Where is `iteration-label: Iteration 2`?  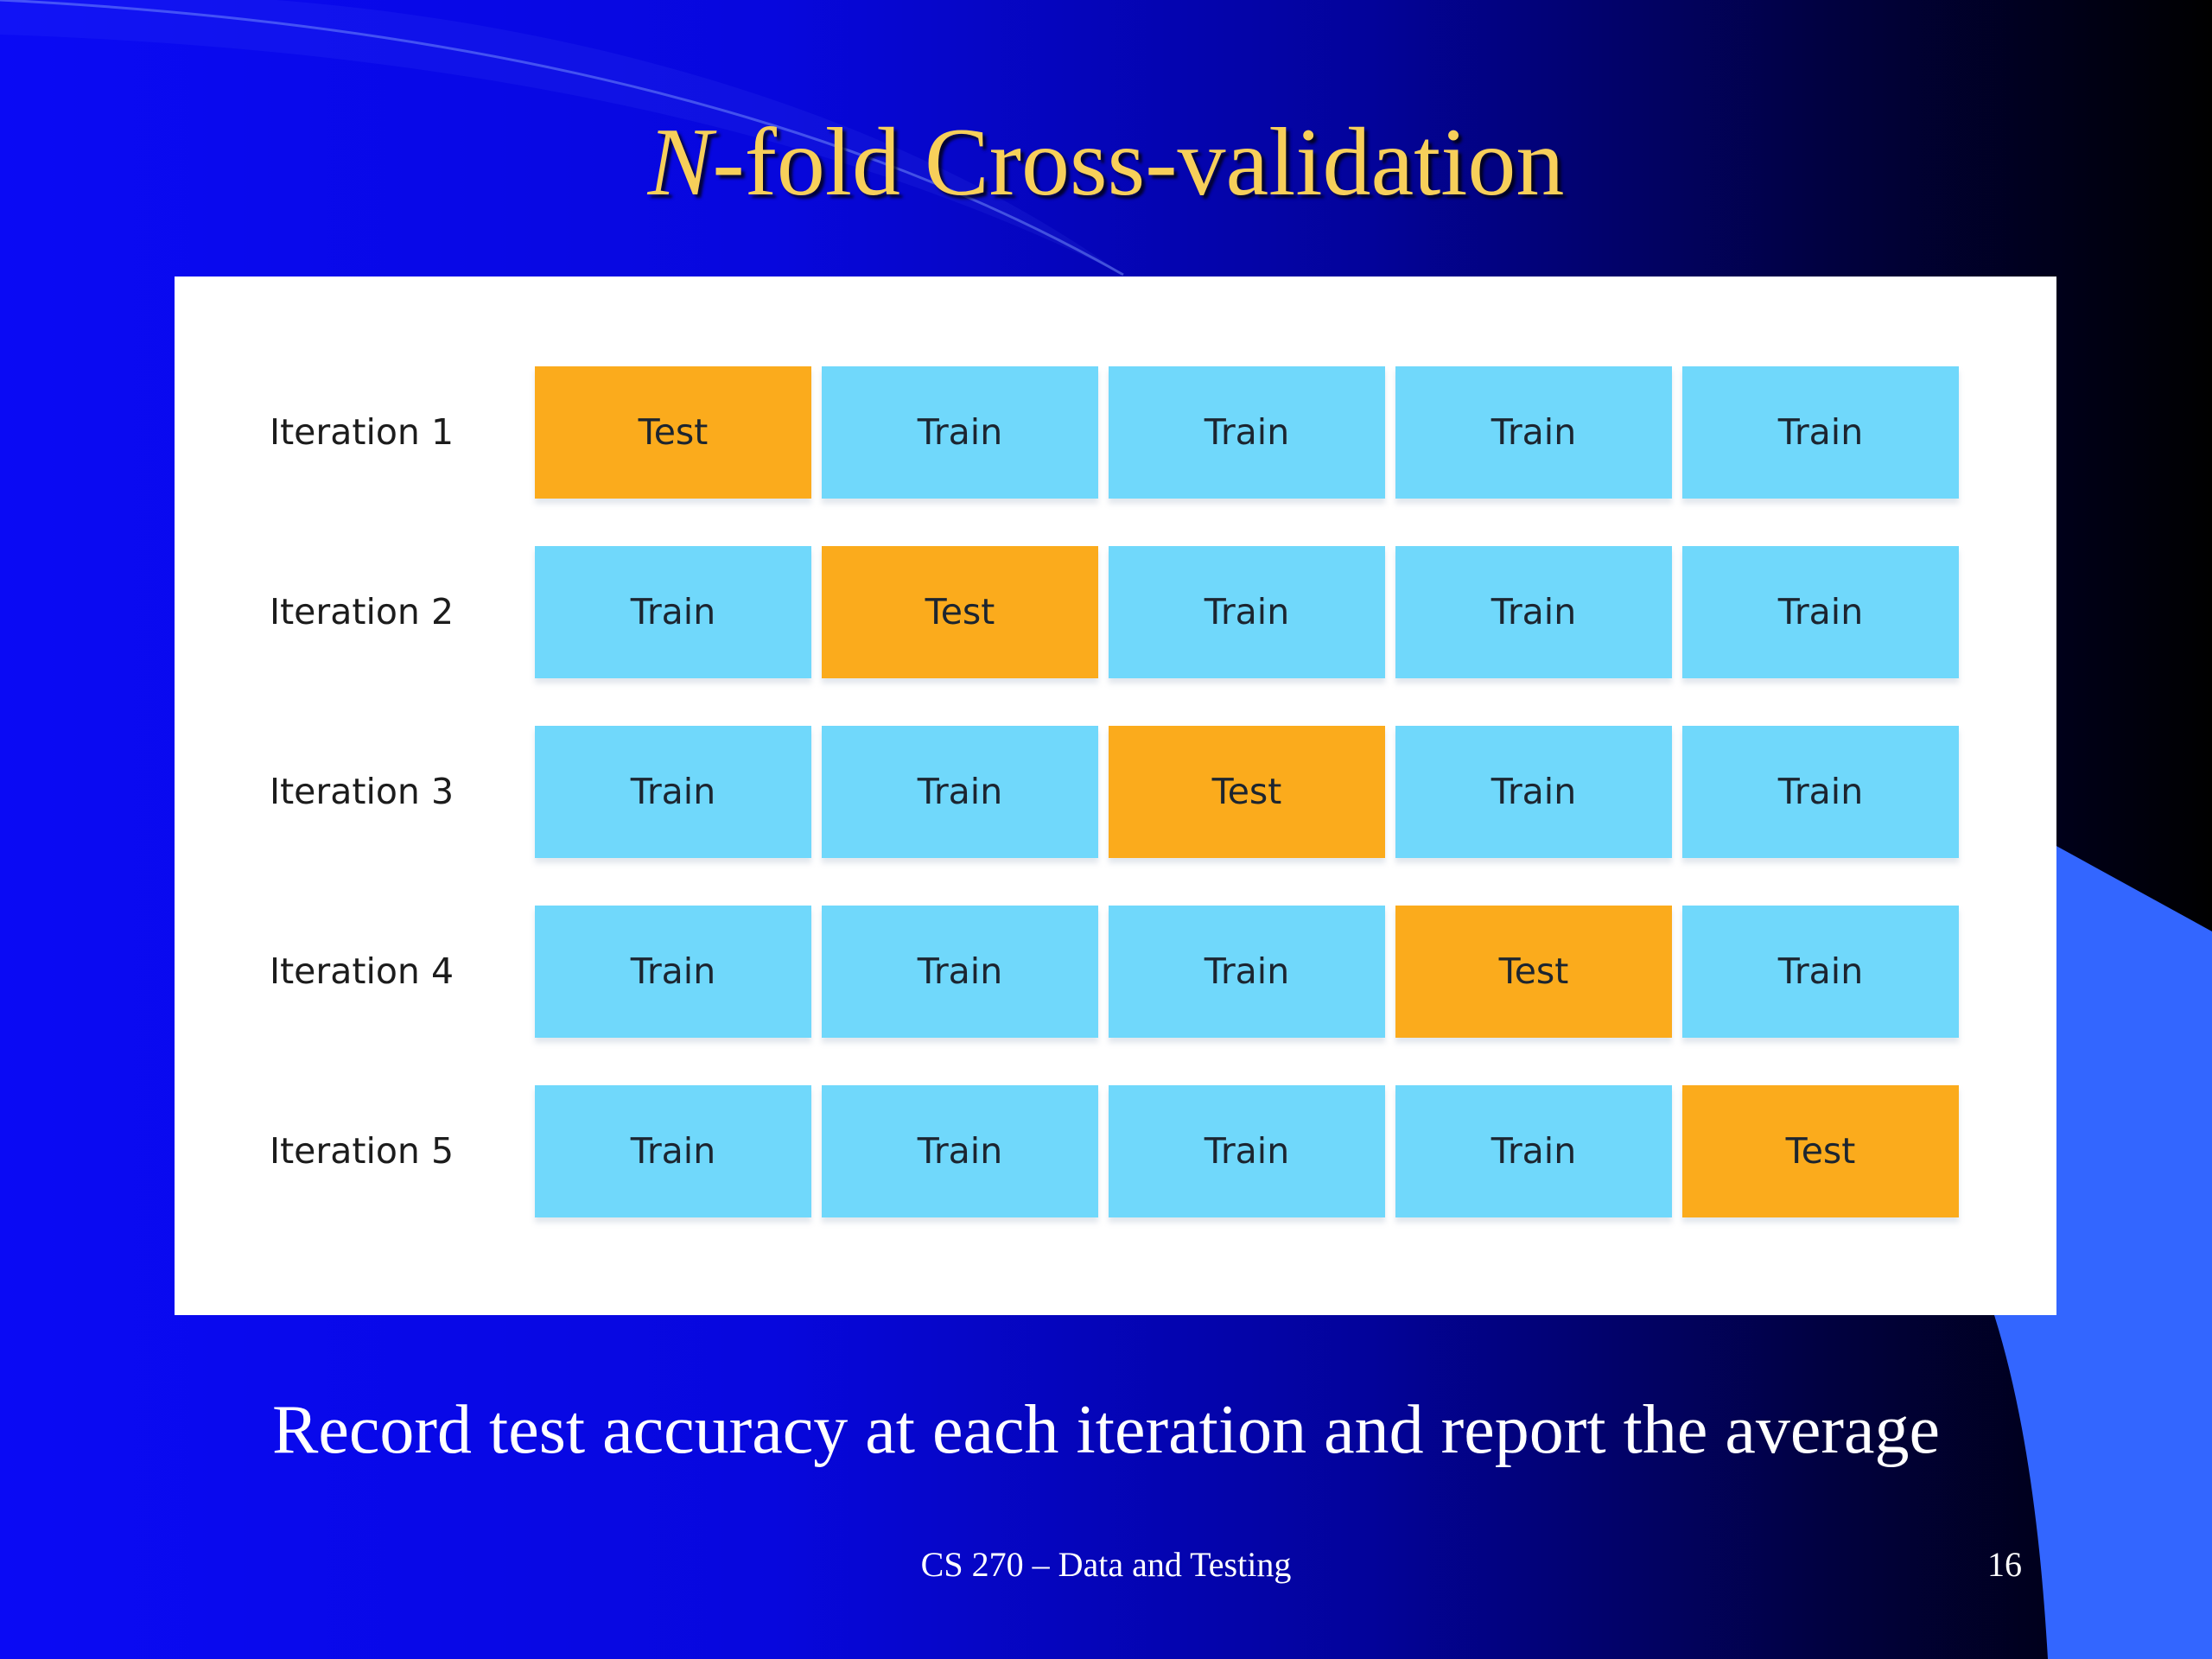 iteration-label: Iteration 2 is located at coordinates (362, 611).